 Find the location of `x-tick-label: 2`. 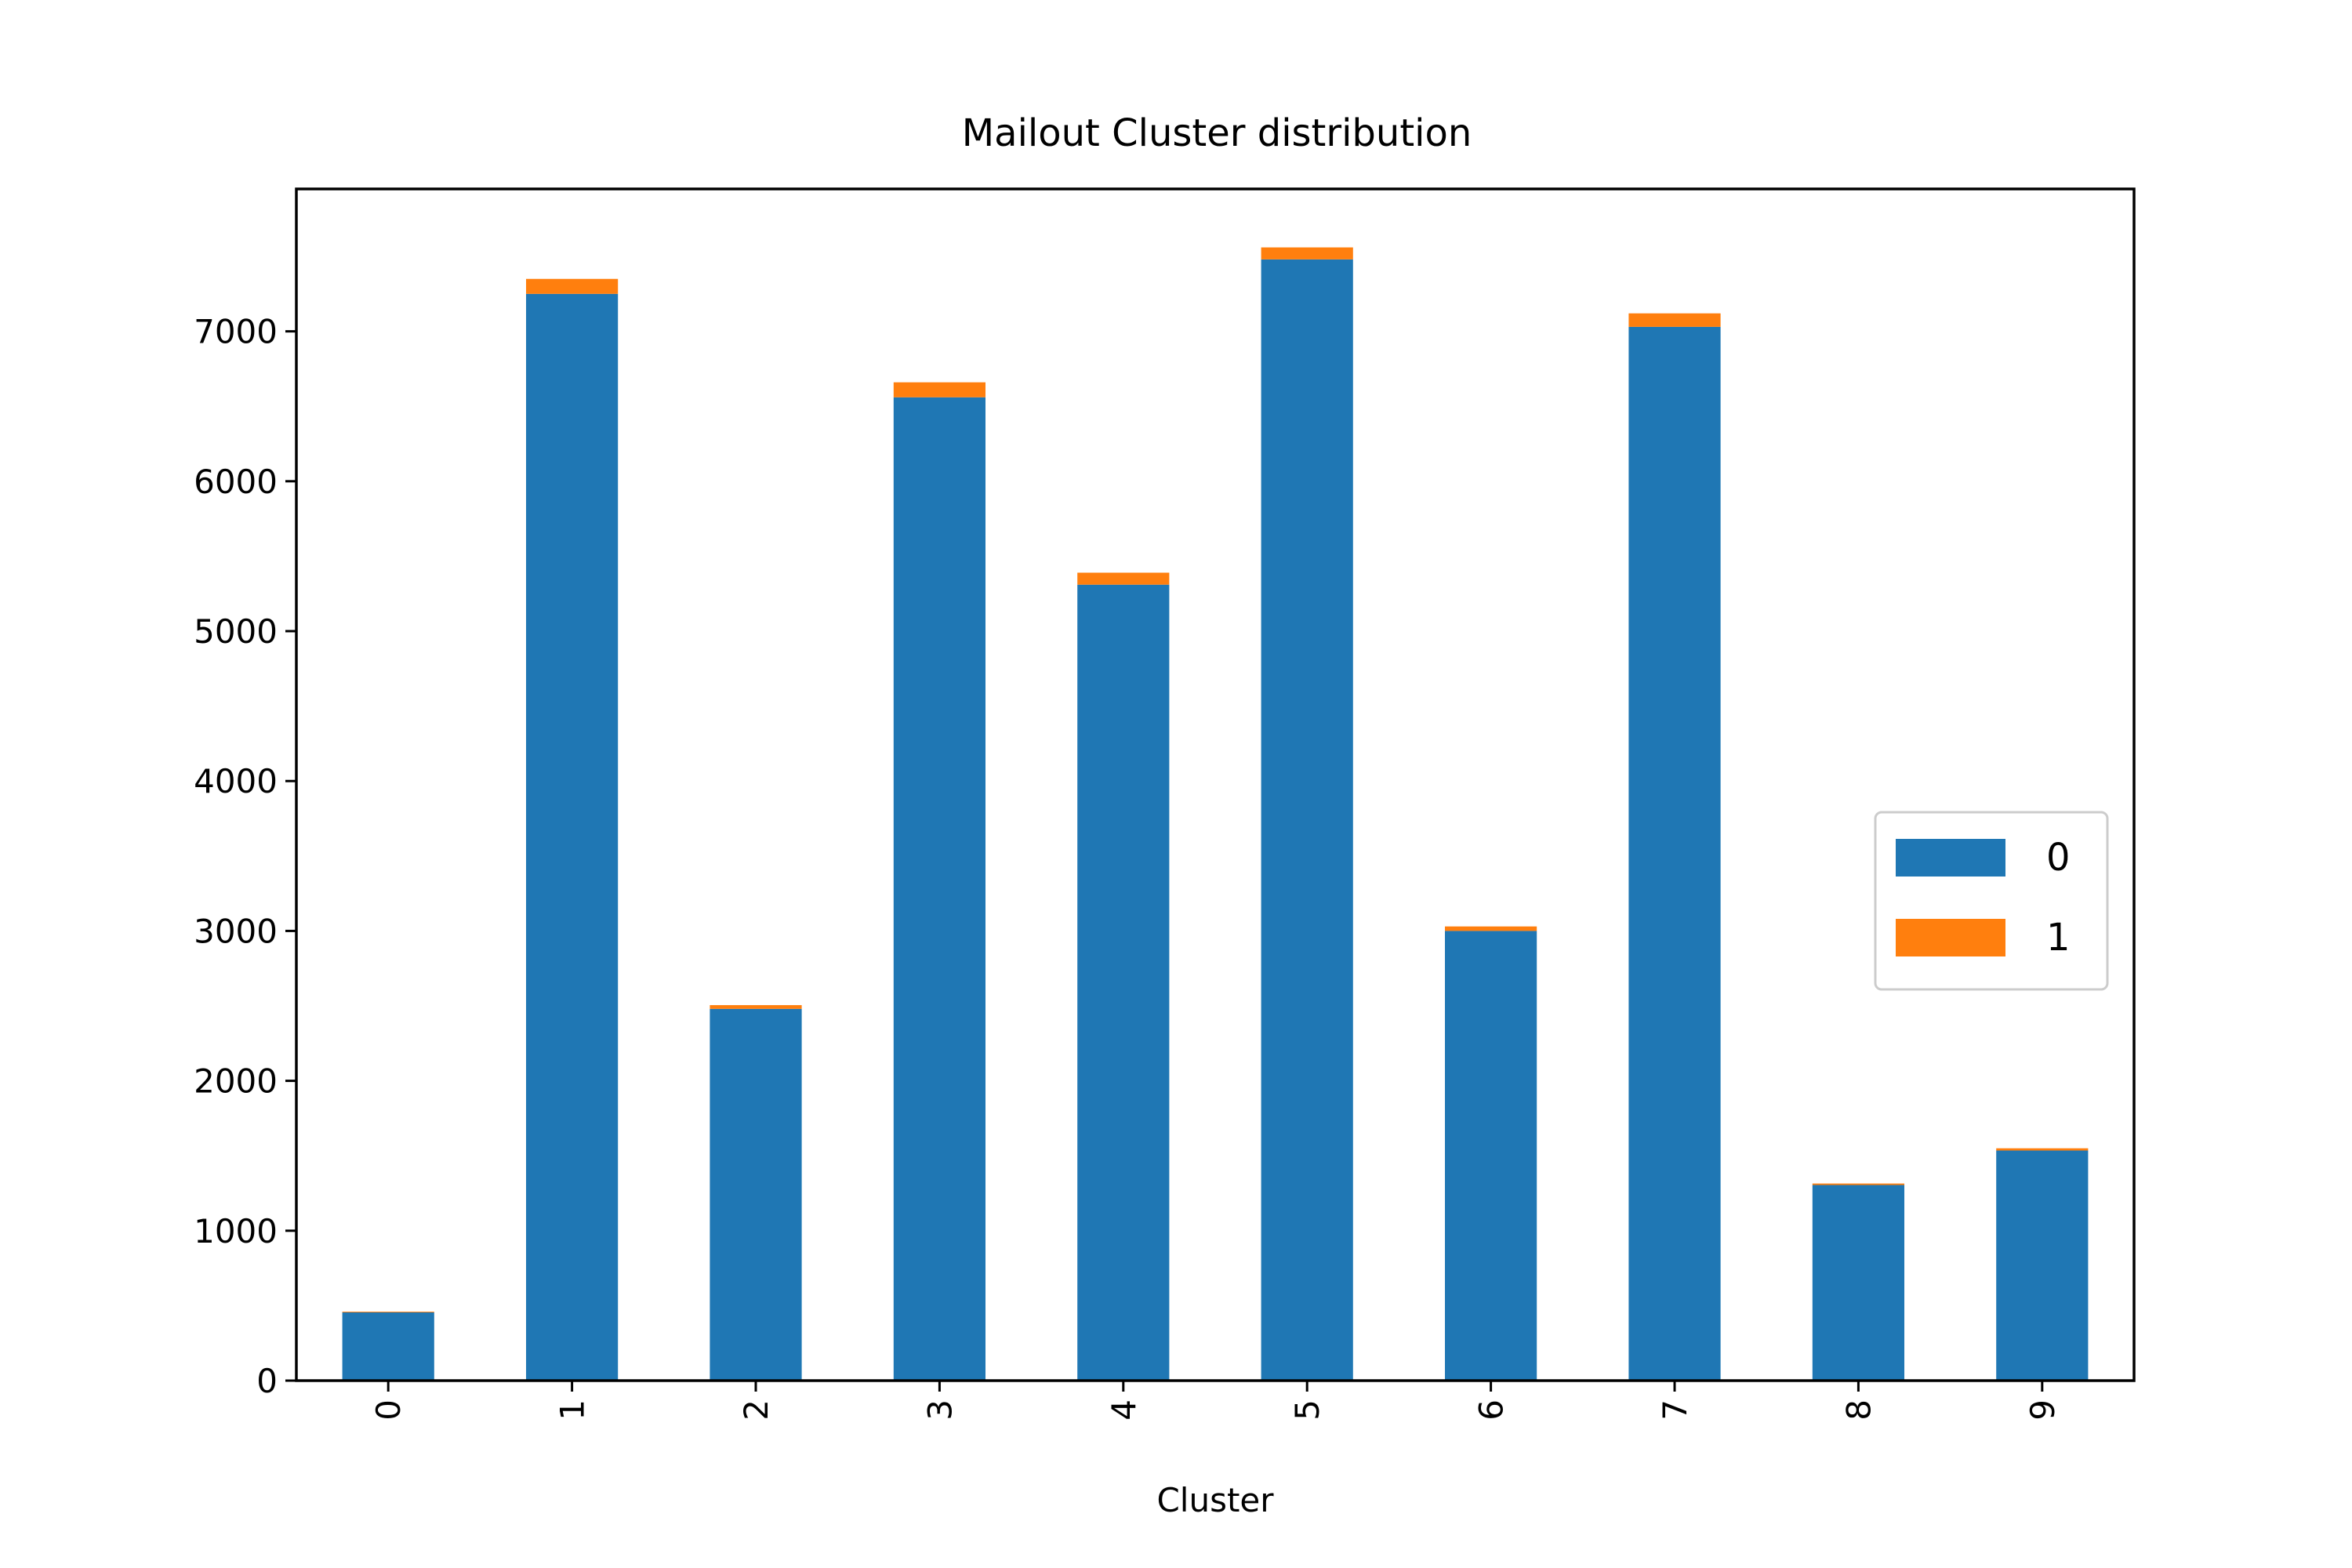

x-tick-label: 2 is located at coordinates (756, 1410).